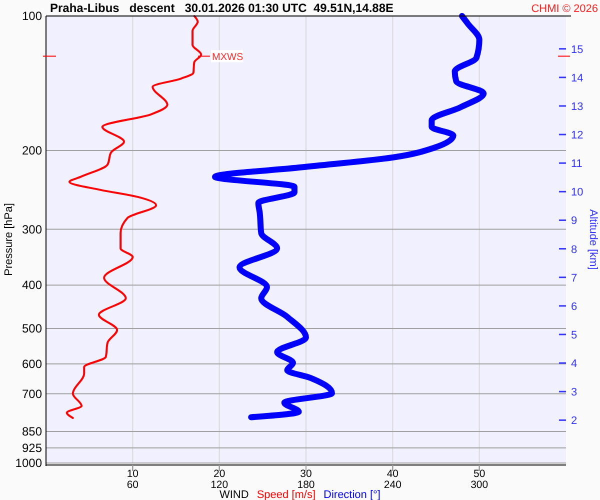 The width and height of the screenshot is (600, 500). What do you see at coordinates (479, 485) in the screenshot?
I see `x2-tick-label: 300` at bounding box center [479, 485].